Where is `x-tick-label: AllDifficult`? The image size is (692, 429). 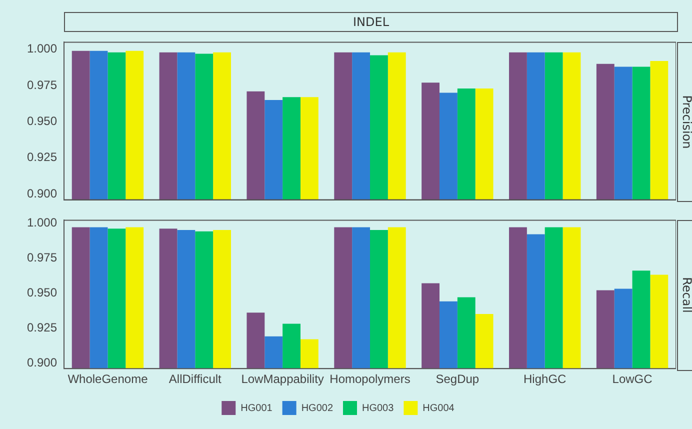 x-tick-label: AllDifficult is located at coordinates (195, 379).